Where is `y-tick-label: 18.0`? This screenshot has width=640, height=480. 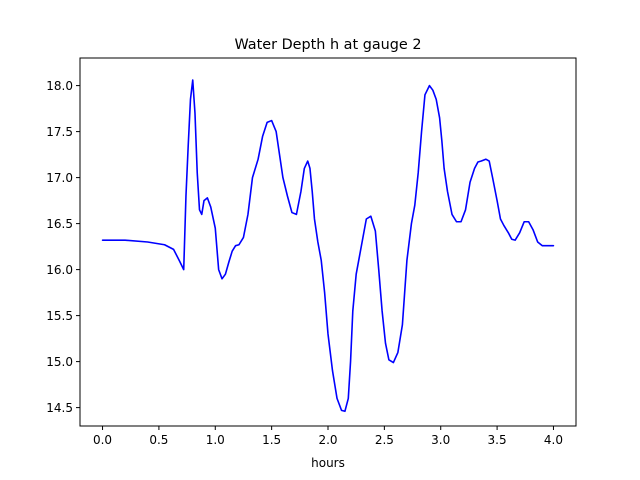
y-tick-label: 18.0 is located at coordinates (59, 86).